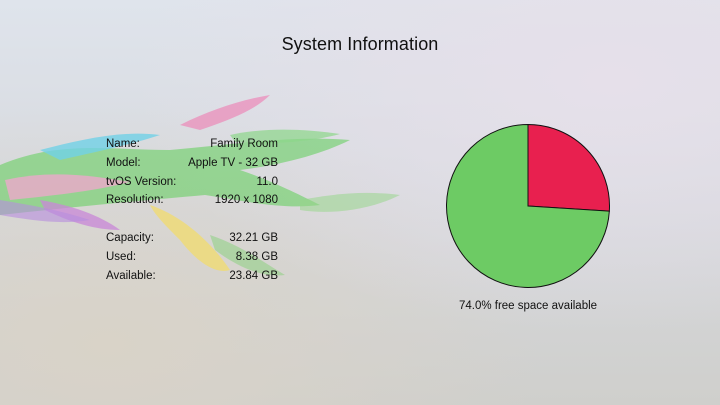  I want to click on pie-slice-available, so click(528, 206).